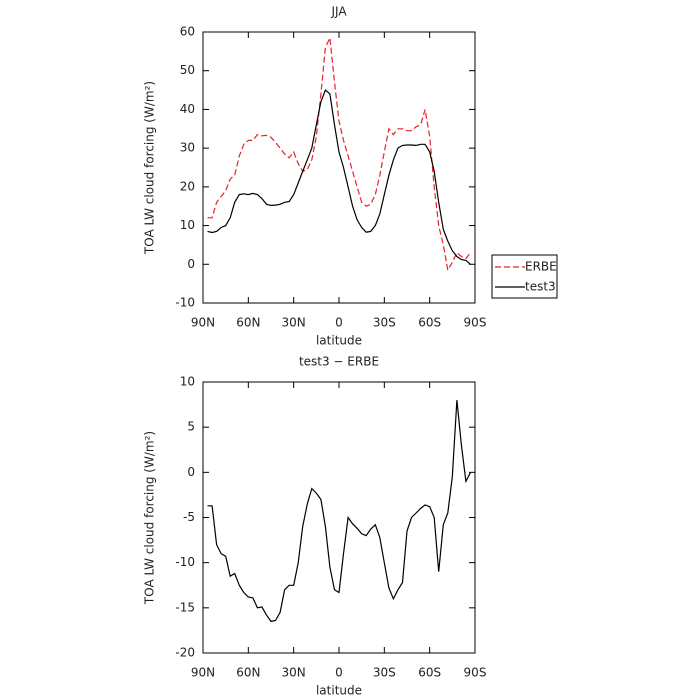 This screenshot has width=700, height=700. I want to click on y-tick-label: 30, so click(187, 148).